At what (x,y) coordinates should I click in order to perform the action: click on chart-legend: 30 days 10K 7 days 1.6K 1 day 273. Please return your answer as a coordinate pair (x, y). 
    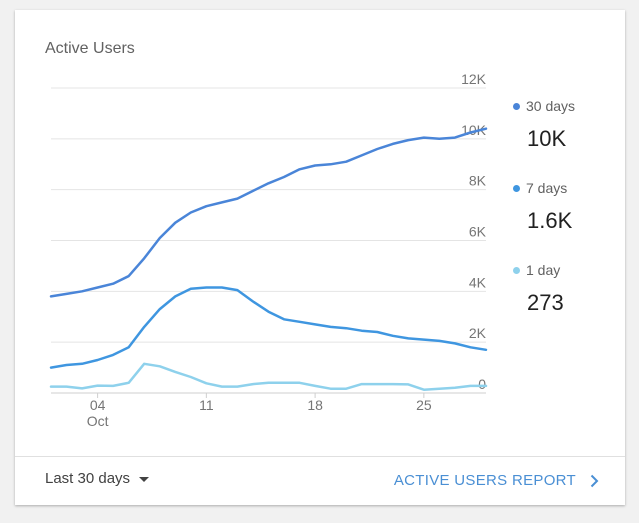
    Looking at the image, I should click on (544, 221).